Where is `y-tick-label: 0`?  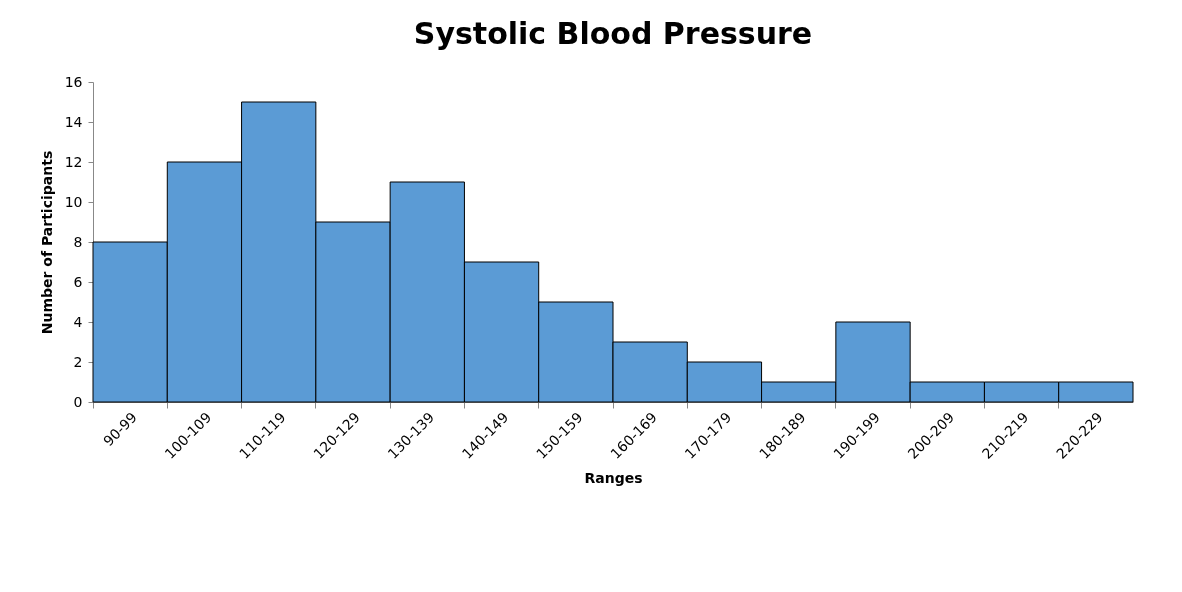
y-tick-label: 0 is located at coordinates (78, 401).